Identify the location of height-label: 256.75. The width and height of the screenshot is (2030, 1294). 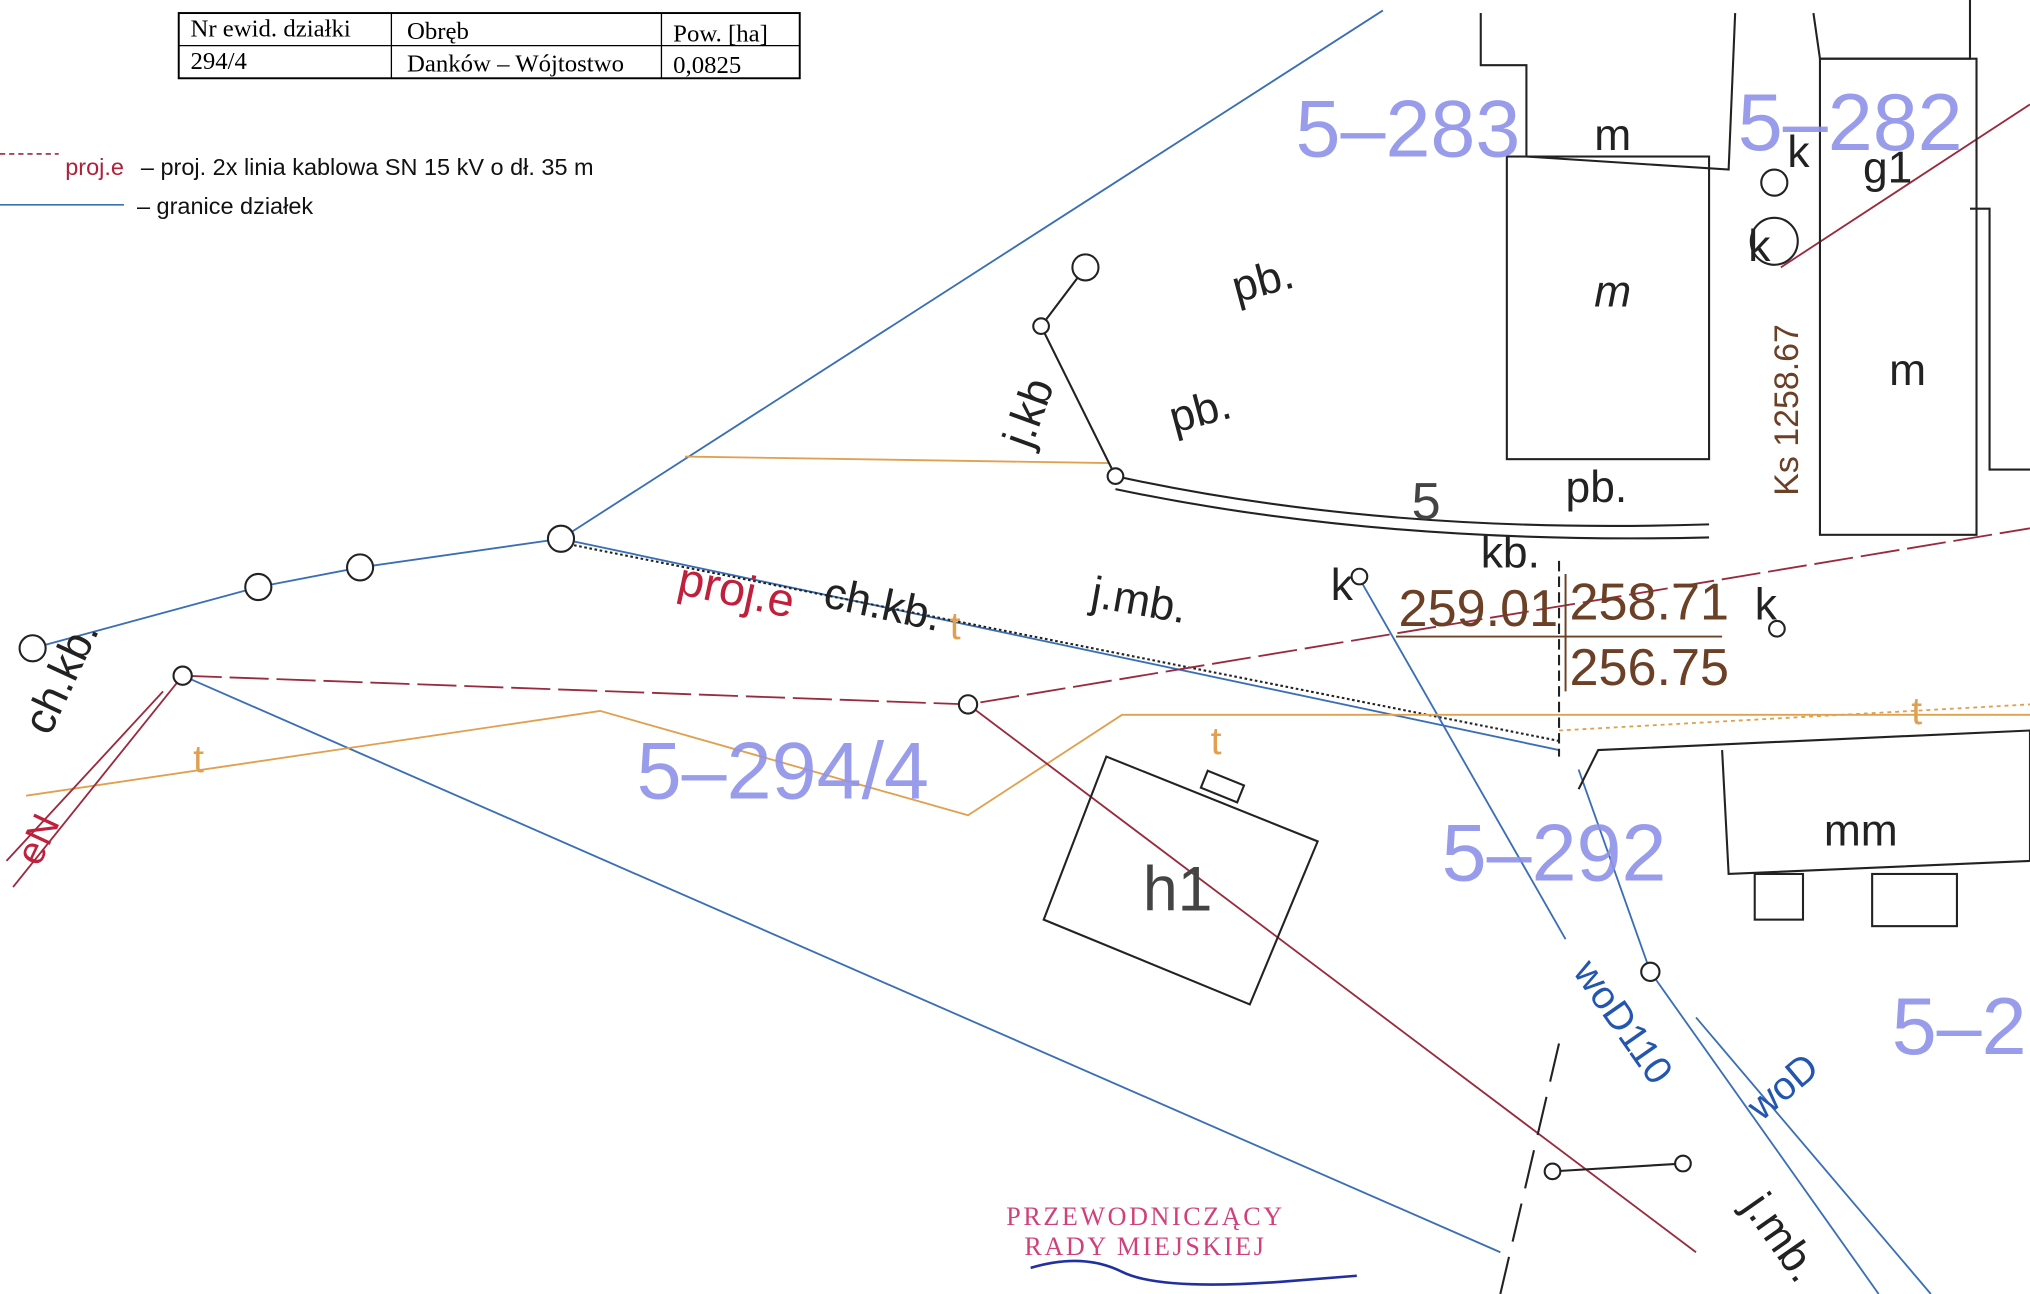
(1649, 668).